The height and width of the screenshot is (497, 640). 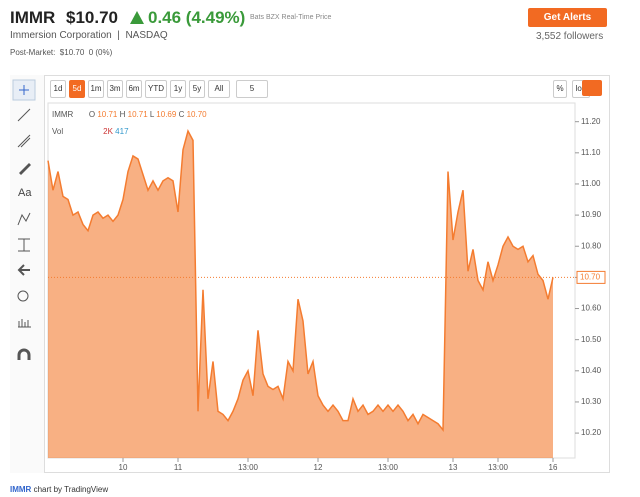 What do you see at coordinates (181, 114) in the screenshot?
I see `c-label: C` at bounding box center [181, 114].